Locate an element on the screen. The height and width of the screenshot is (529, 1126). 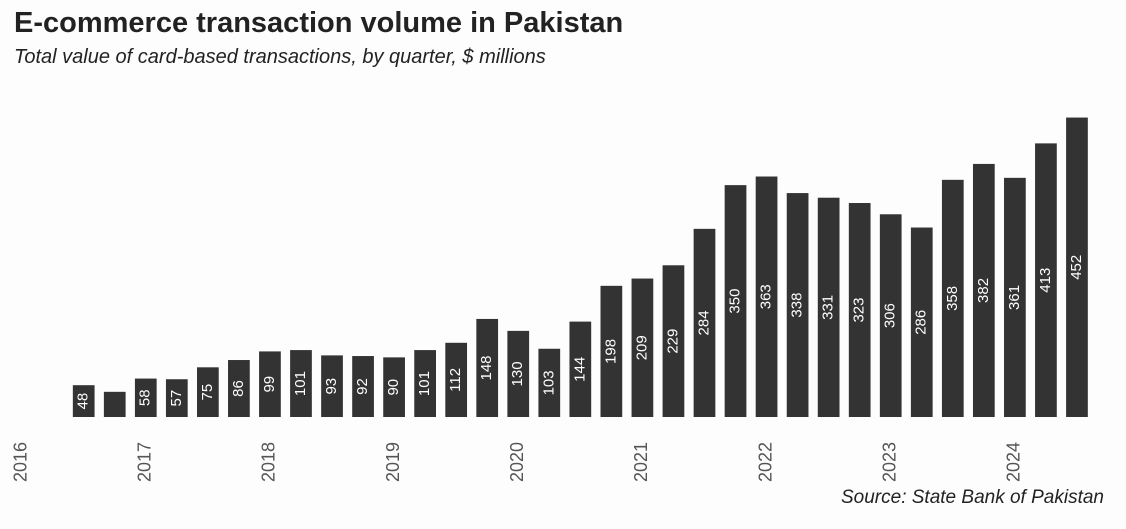
value-label: 284 is located at coordinates (703, 322).